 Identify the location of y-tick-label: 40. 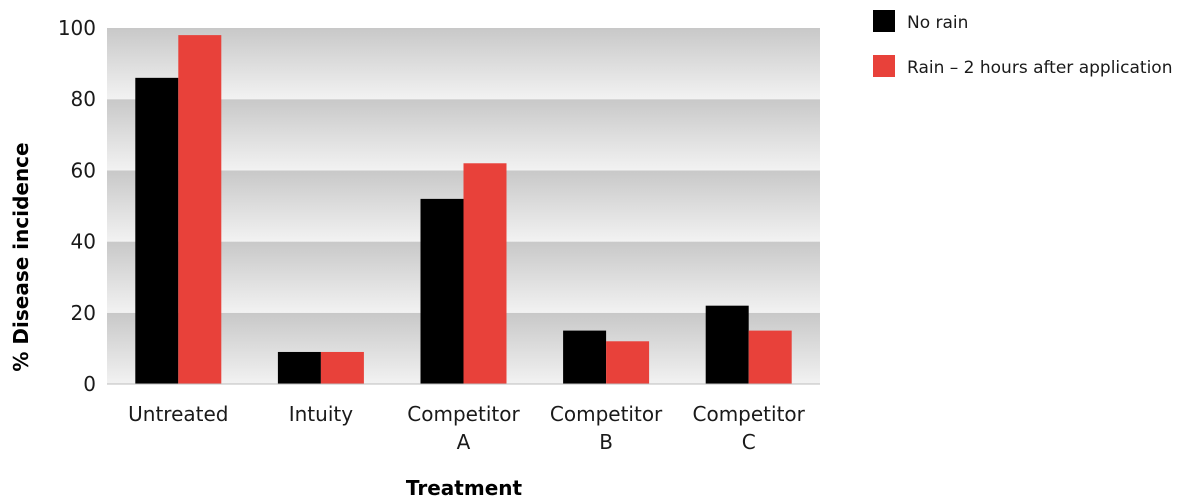
(83, 242).